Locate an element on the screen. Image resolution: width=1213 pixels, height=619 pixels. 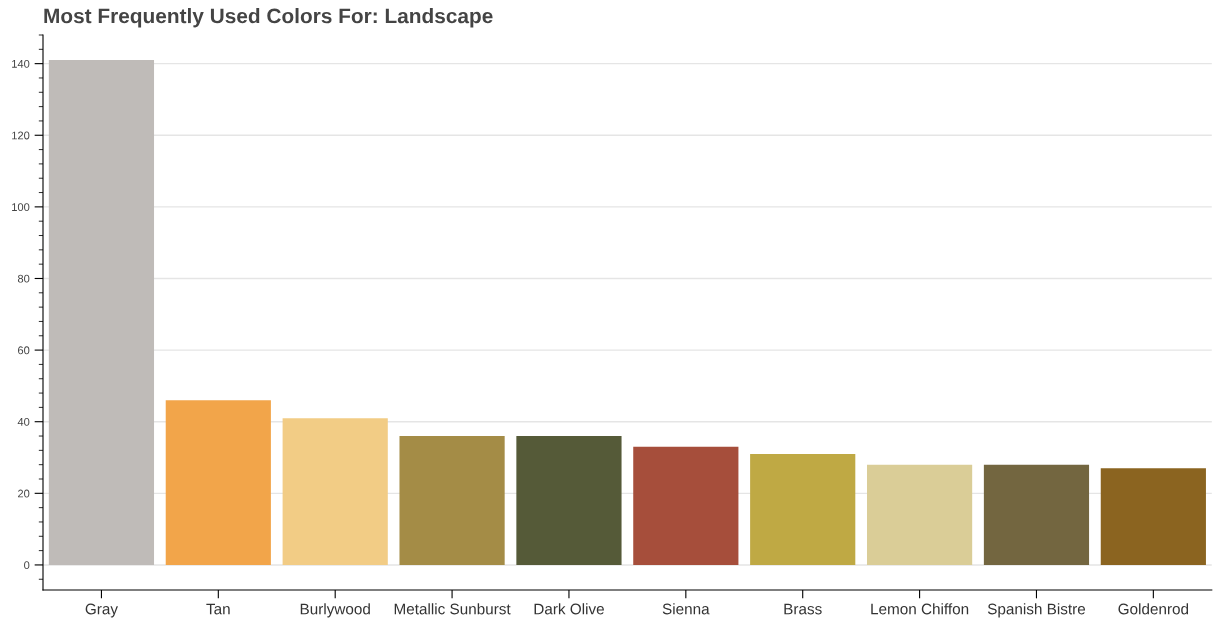
y-tick-label: 40 is located at coordinates (23, 421).